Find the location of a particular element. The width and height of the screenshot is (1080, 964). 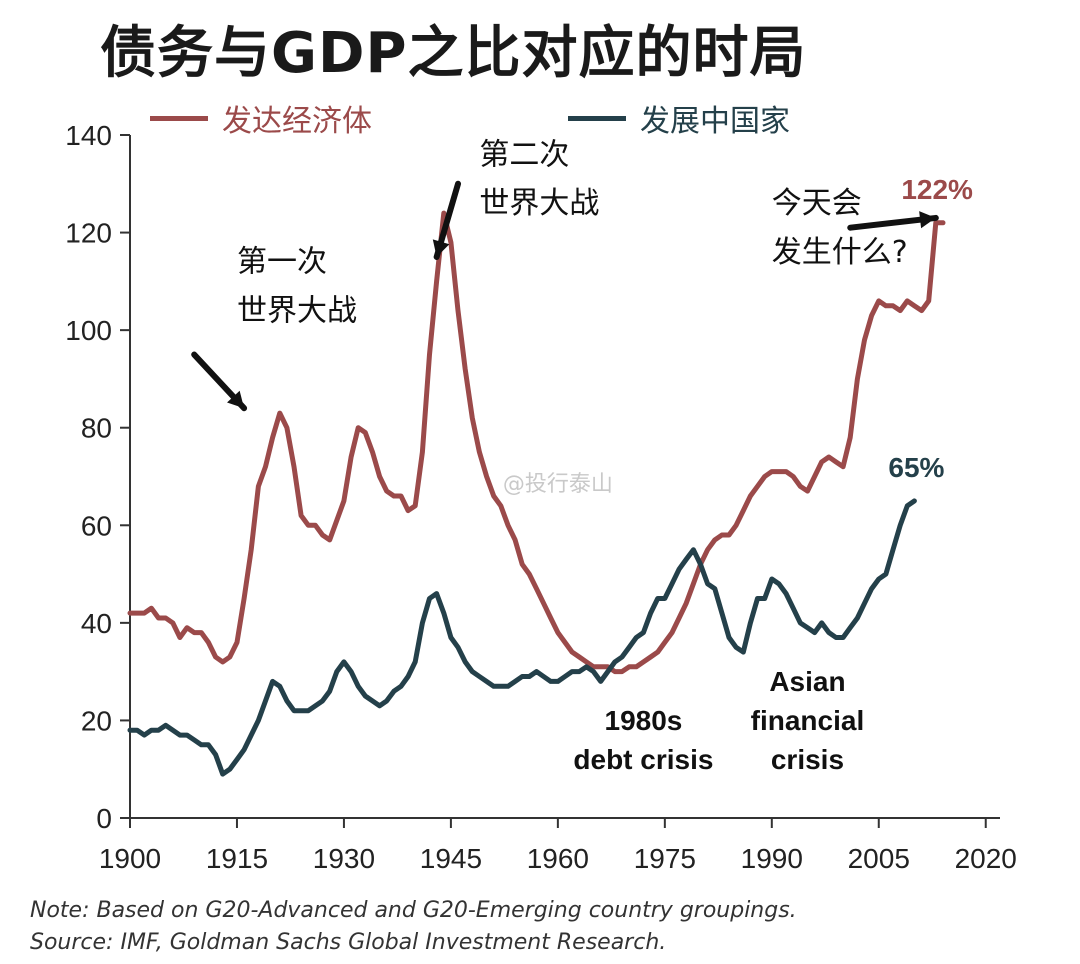

legend-advanced: 发达经济体 is located at coordinates (261, 118).